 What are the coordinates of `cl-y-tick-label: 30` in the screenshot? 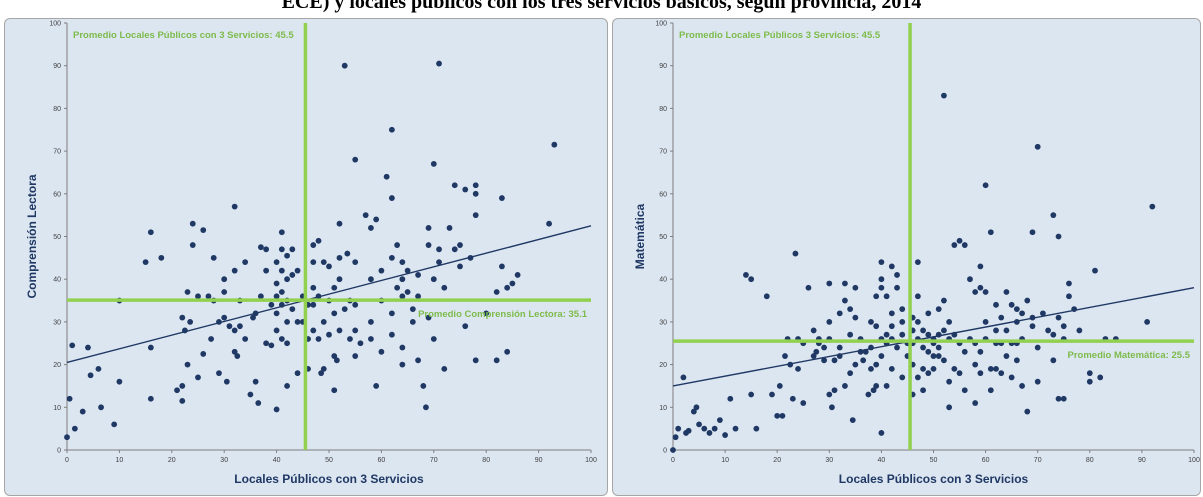 It's located at (57, 322).